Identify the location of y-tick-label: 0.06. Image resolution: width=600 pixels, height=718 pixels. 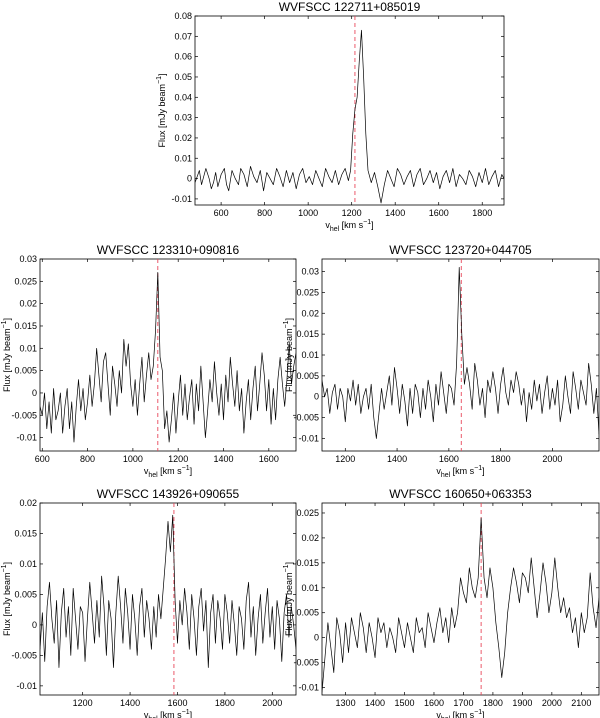
(183, 57).